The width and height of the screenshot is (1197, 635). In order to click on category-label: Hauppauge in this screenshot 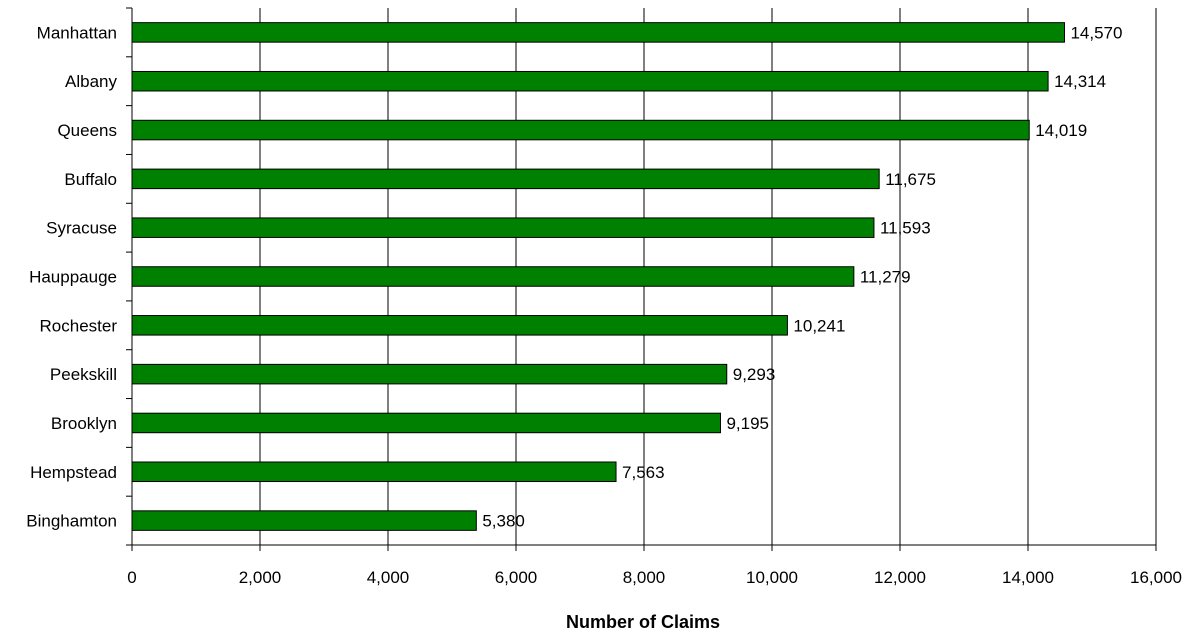, I will do `click(73, 277)`.